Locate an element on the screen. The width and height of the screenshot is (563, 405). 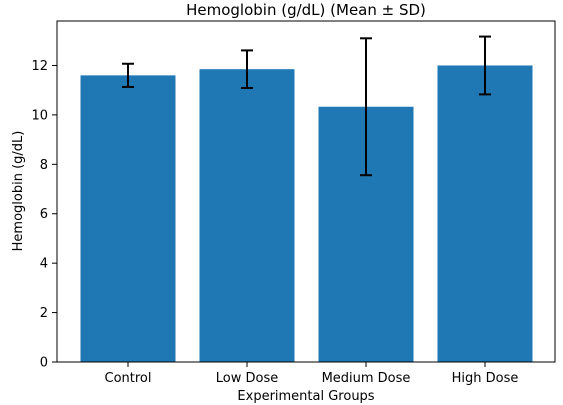
y-tick-label: 0 is located at coordinates (44, 363).